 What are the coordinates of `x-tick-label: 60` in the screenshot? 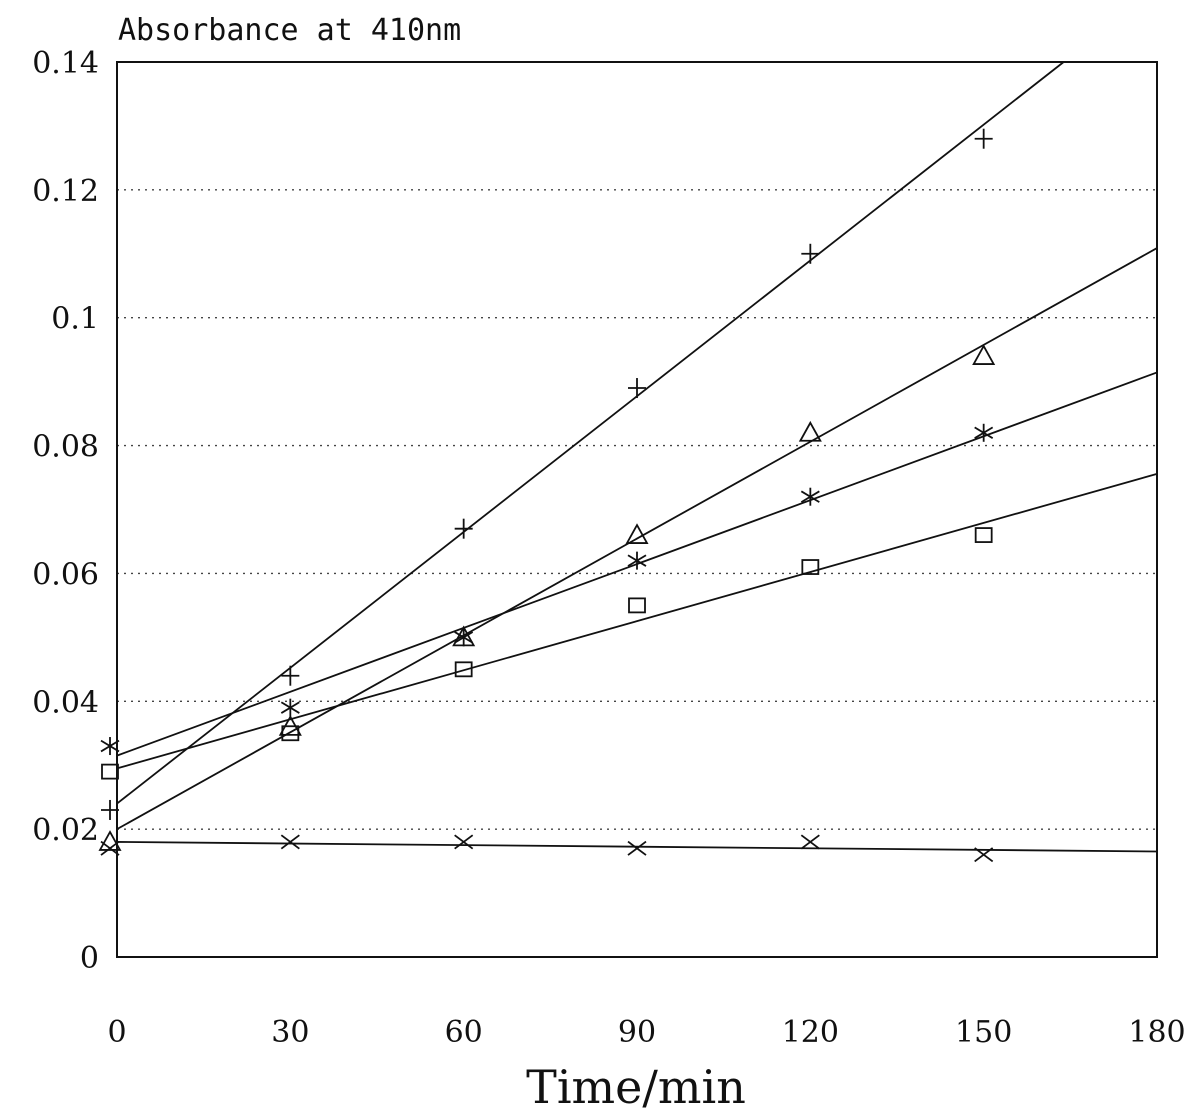 It's located at (464, 1032).